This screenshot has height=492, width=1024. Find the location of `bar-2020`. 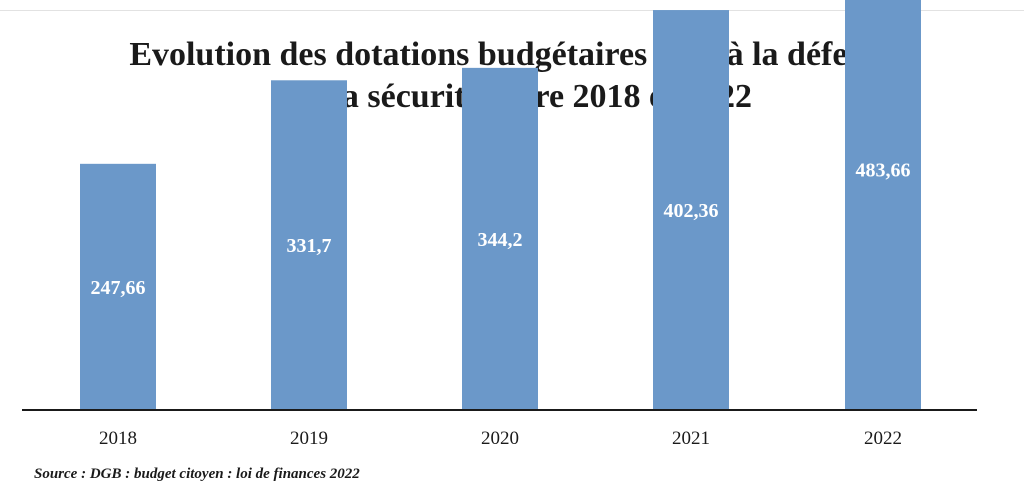

bar-2020 is located at coordinates (500, 238).